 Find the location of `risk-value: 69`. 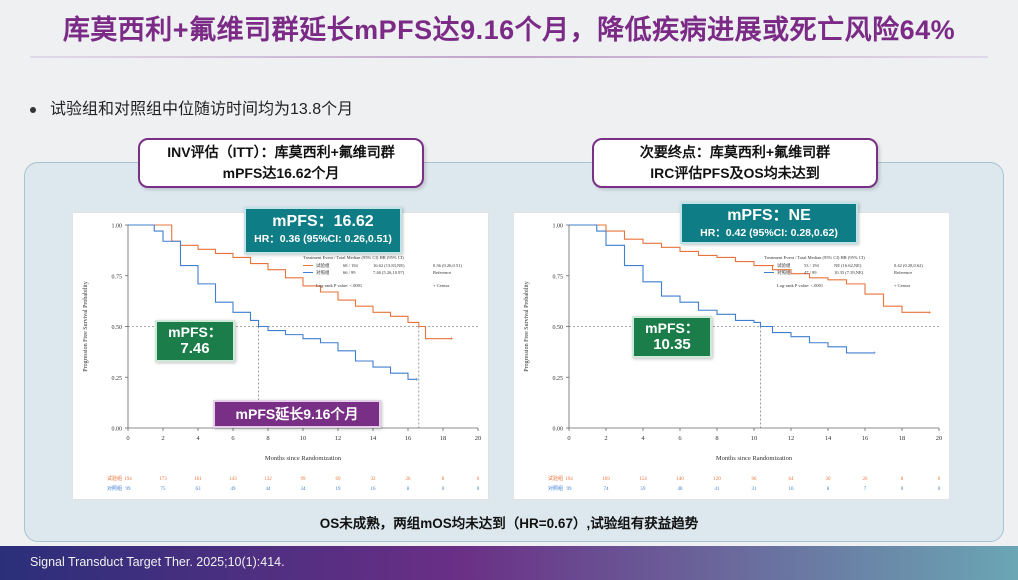

risk-value: 69 is located at coordinates (339, 479).